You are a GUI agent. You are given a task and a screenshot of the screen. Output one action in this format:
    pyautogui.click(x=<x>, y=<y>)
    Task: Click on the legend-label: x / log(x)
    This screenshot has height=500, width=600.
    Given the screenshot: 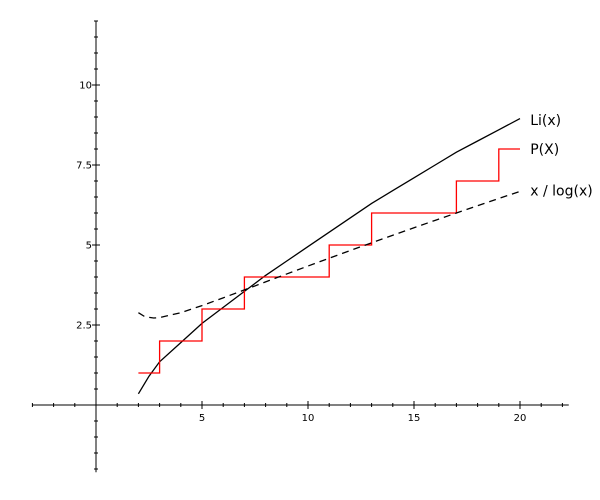 What is the action you would take?
    pyautogui.click(x=561, y=192)
    